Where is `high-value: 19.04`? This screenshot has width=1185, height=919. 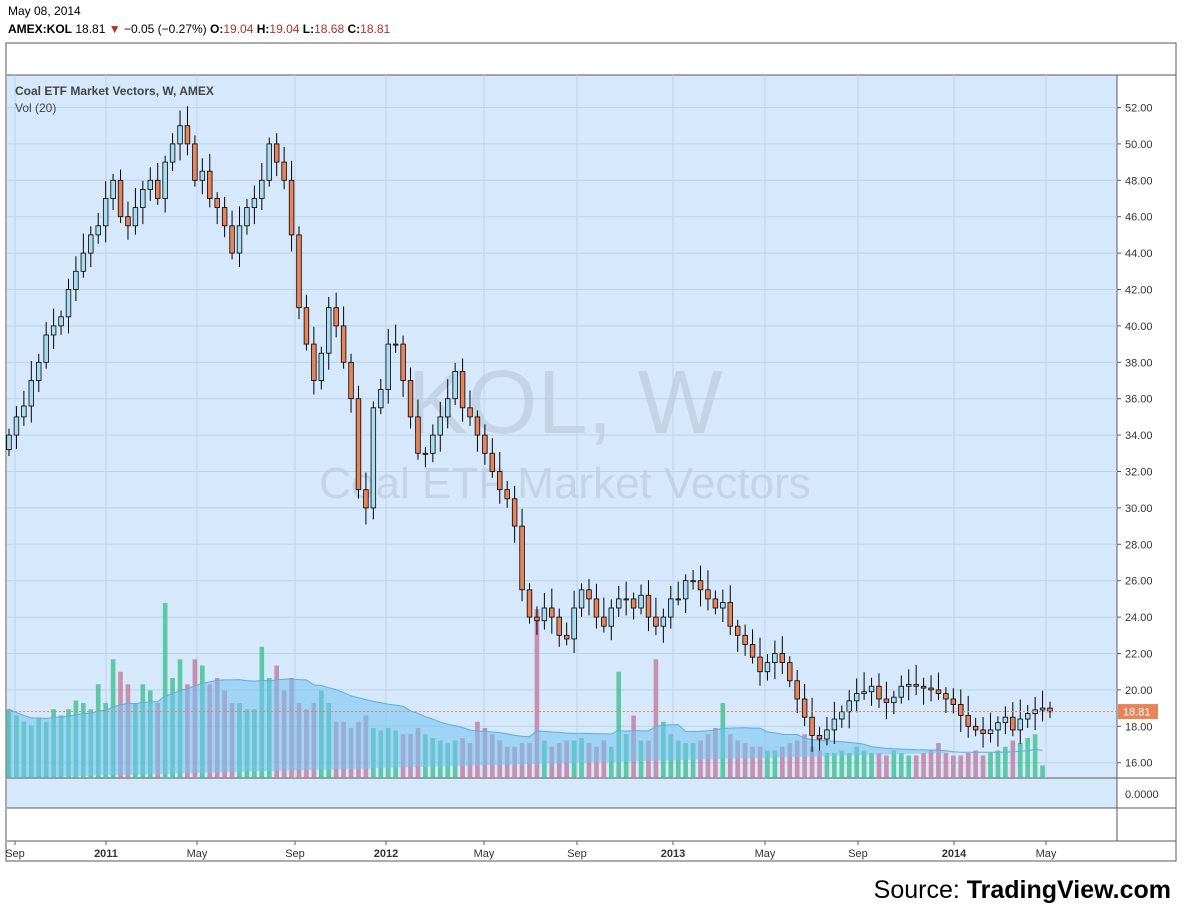
high-value: 19.04 is located at coordinates (284, 29).